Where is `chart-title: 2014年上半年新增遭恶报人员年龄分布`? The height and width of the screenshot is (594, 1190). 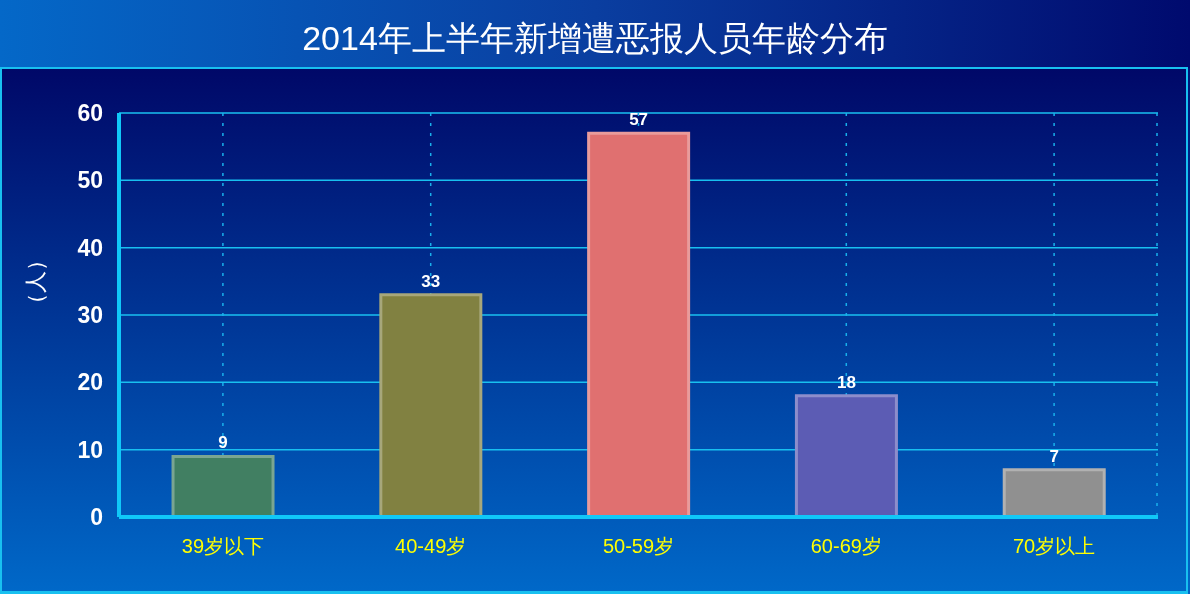 chart-title: 2014年上半年新增遭恶报人员年龄分布 is located at coordinates (595, 38).